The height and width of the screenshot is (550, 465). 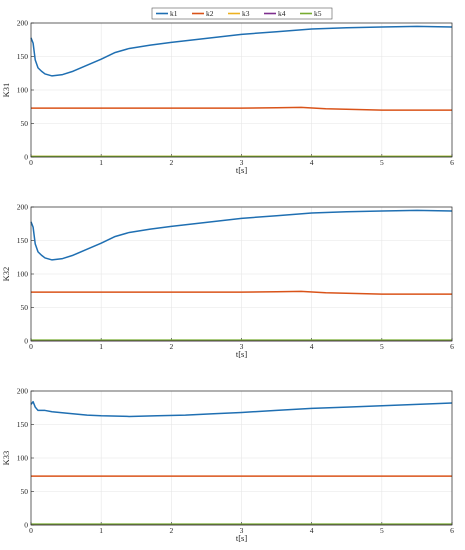 What do you see at coordinates (210, 13) in the screenshot?
I see `legend-label-k2: k2` at bounding box center [210, 13].